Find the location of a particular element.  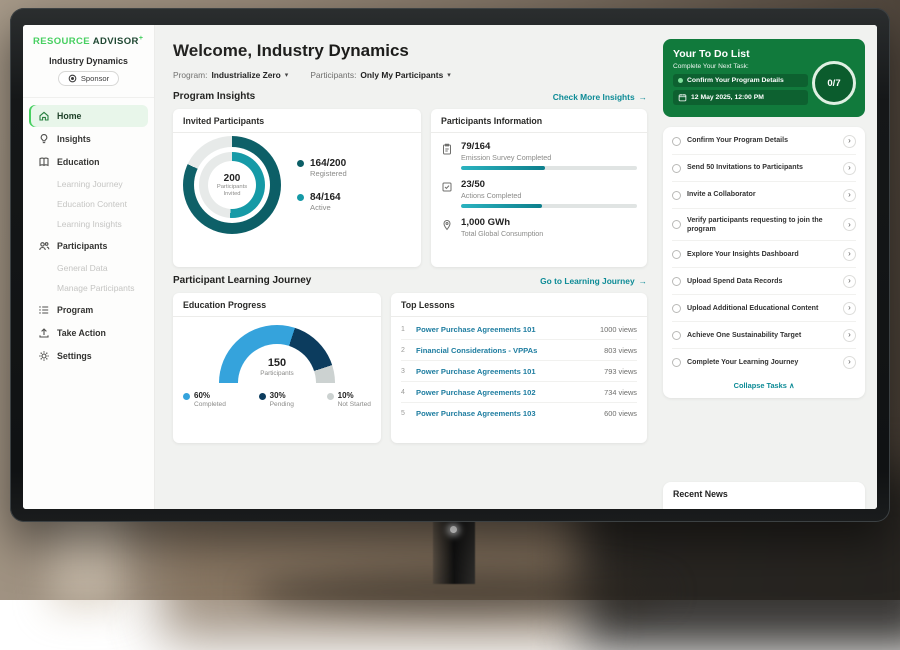

legend-item-registered: 164/200 Registered is located at coordinates (322, 168).